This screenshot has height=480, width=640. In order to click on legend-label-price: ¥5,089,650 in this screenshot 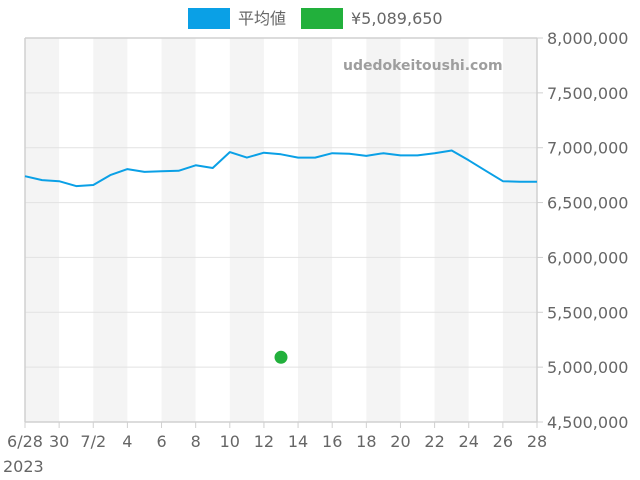, I will do `click(397, 18)`.